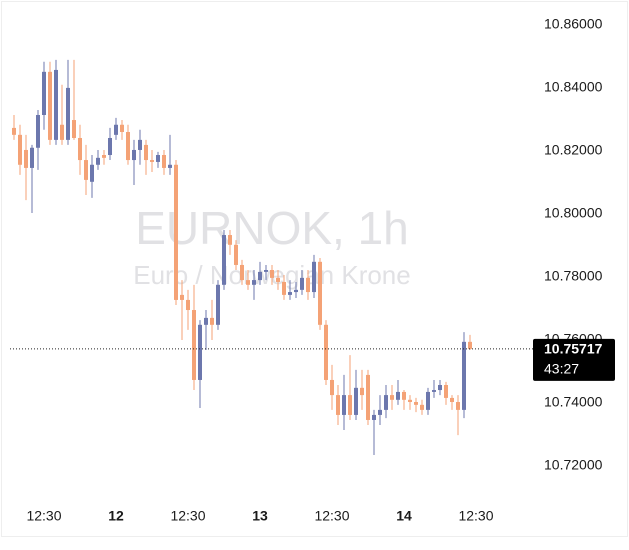  Describe the element at coordinates (573, 87) in the screenshot. I see `y-tick-label: 10.84000` at that location.